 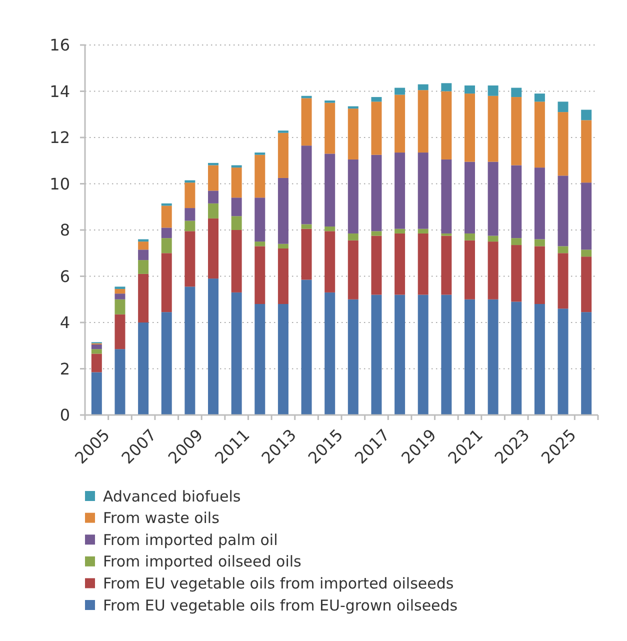 What do you see at coordinates (202, 561) in the screenshot?
I see `legend-label: From imported oilseed oils` at bounding box center [202, 561].